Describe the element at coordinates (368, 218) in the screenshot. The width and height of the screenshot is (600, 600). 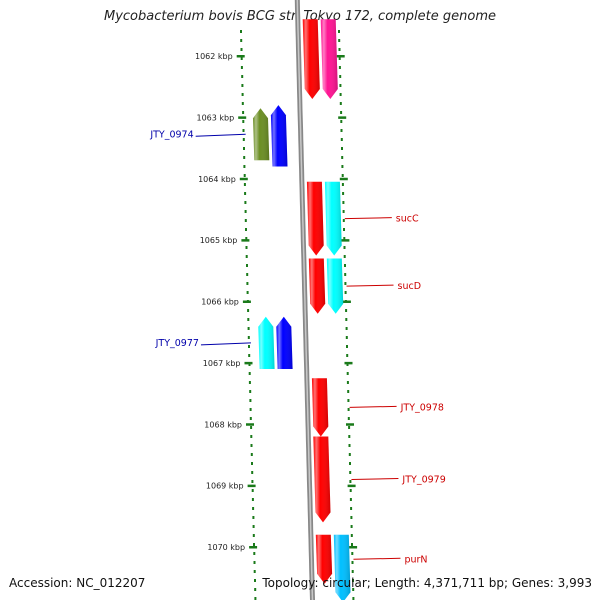
I see `label-leader-succ` at that location.